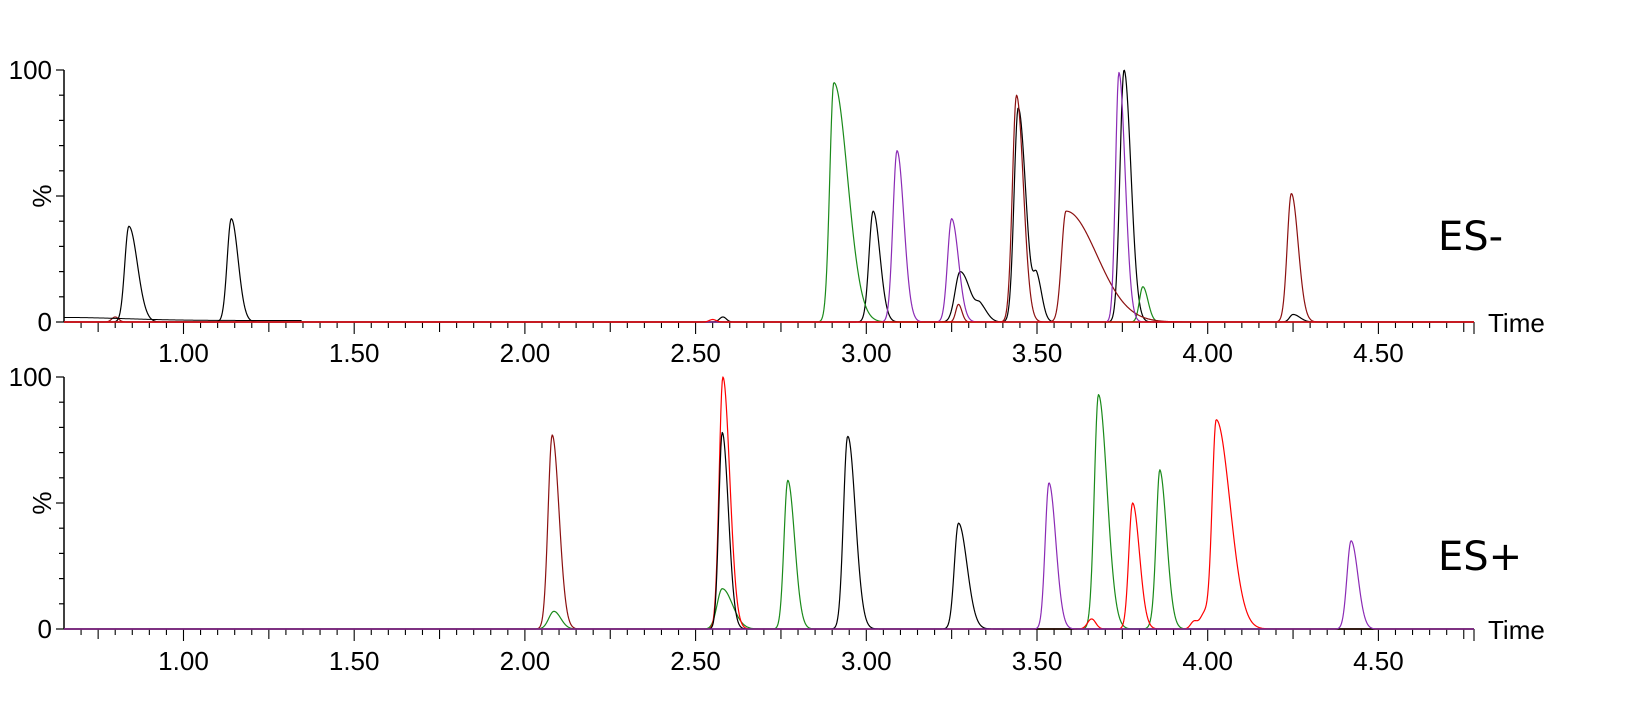 This screenshot has width=1648, height=710. I want to click on es-plus-y-tick-label-0: 0, so click(45, 629).